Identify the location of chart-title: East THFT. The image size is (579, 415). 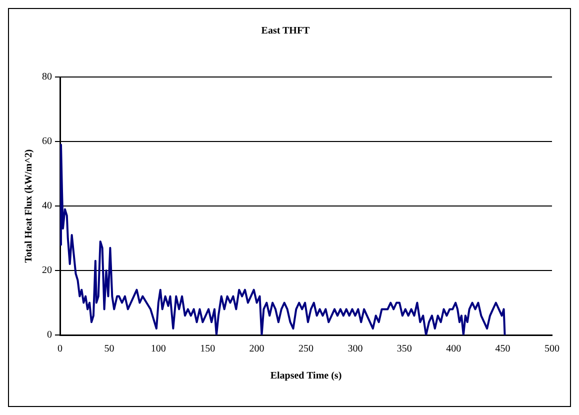
(285, 31).